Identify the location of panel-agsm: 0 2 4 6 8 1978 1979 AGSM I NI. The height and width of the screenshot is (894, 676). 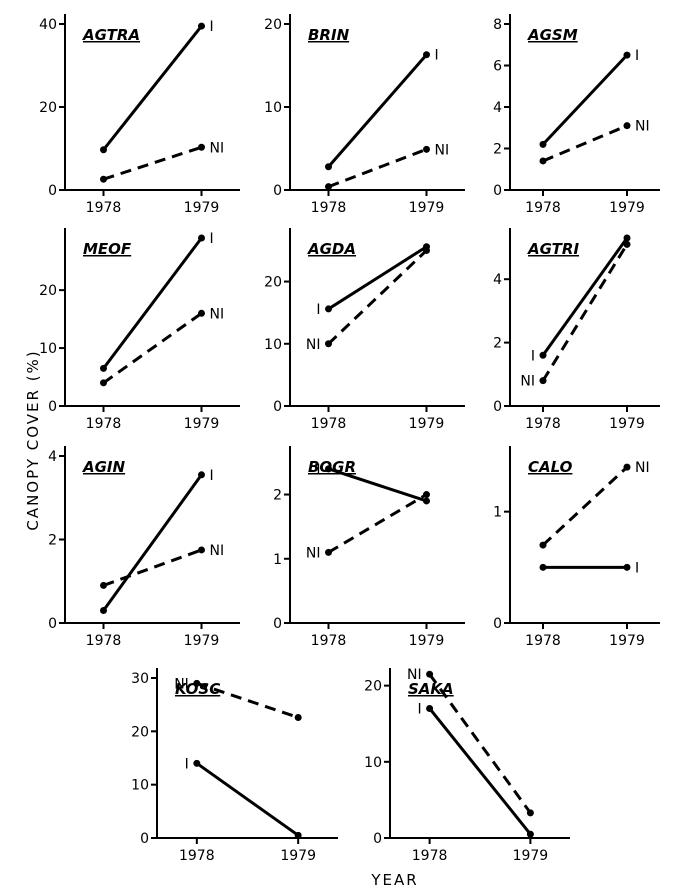
(576, 115).